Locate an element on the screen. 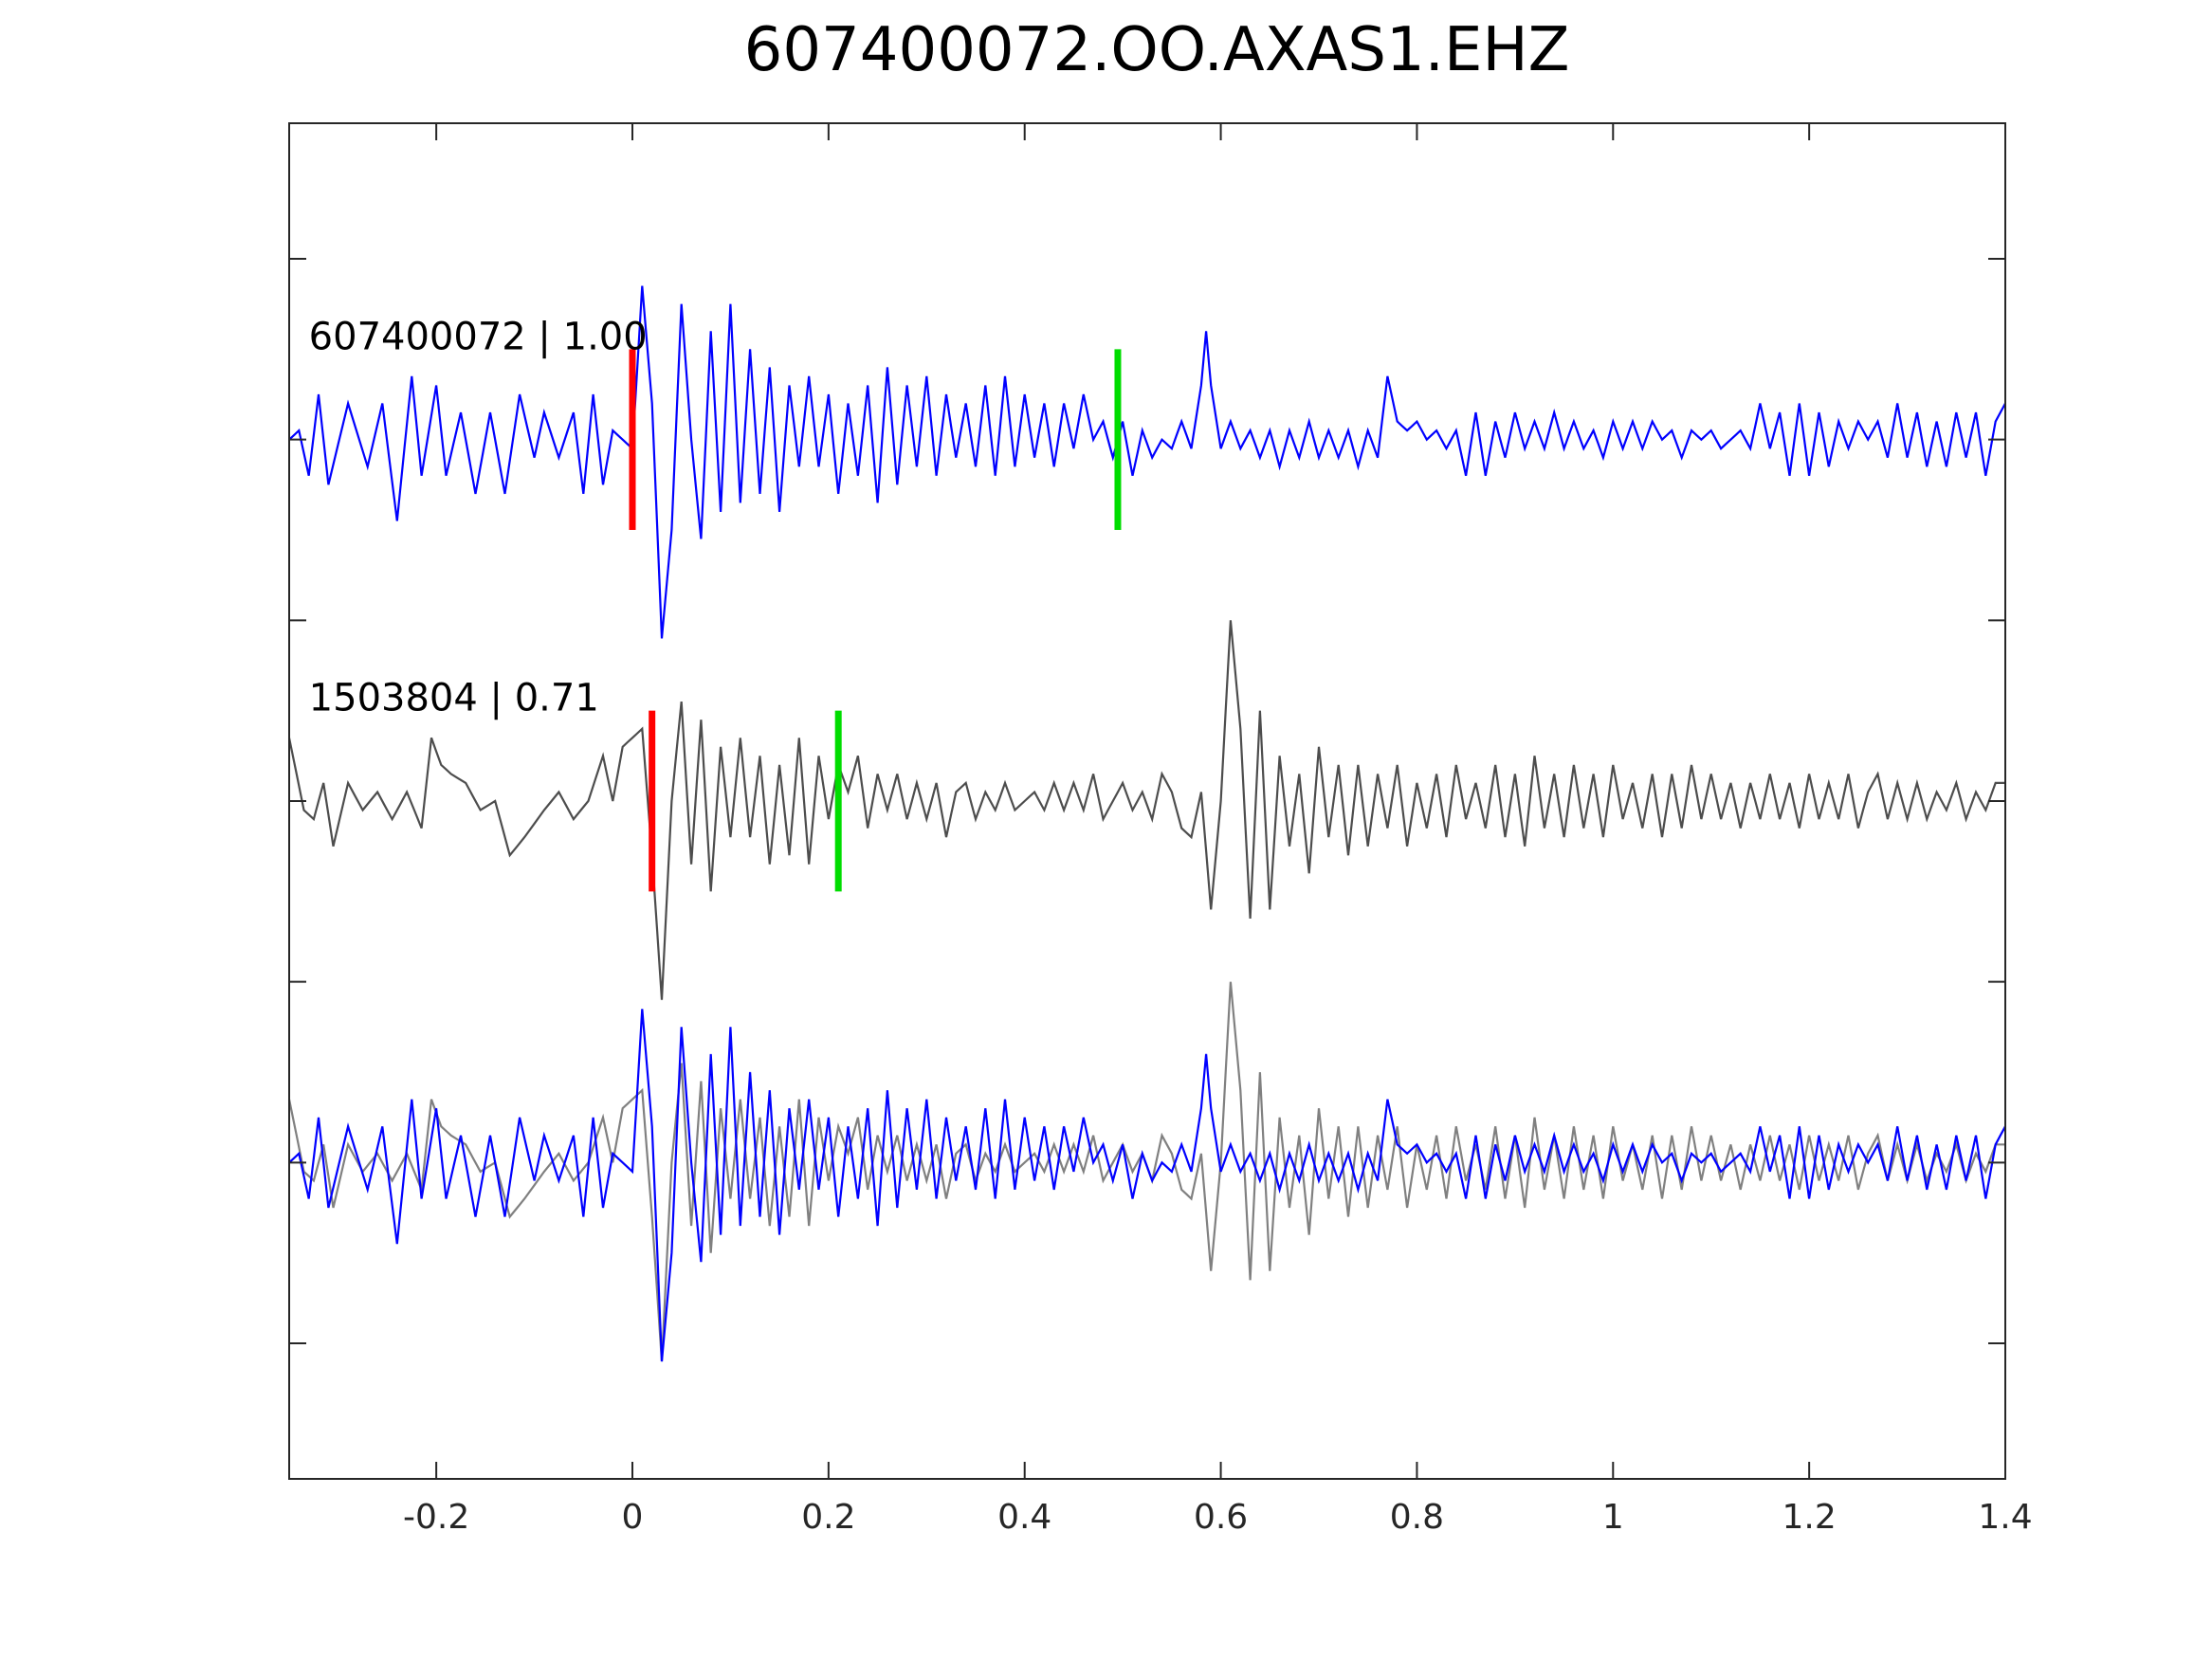  trace-label-1: 1503804 | 0.71 is located at coordinates (454, 698).